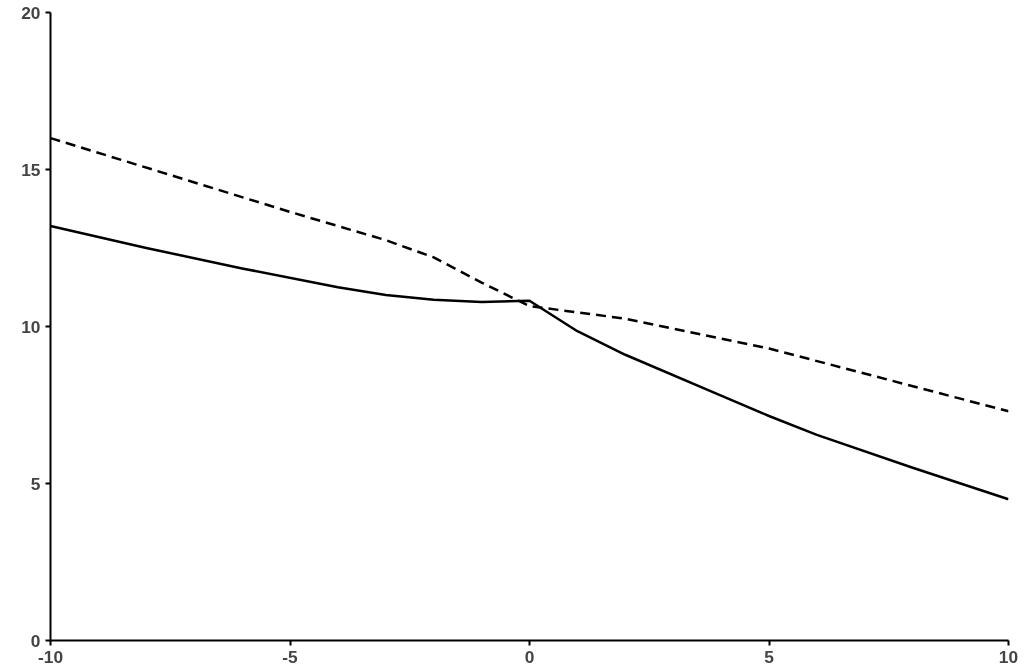 Image resolution: width=1033 pixels, height=671 pixels. I want to click on y-tick-label: 10, so click(31, 326).